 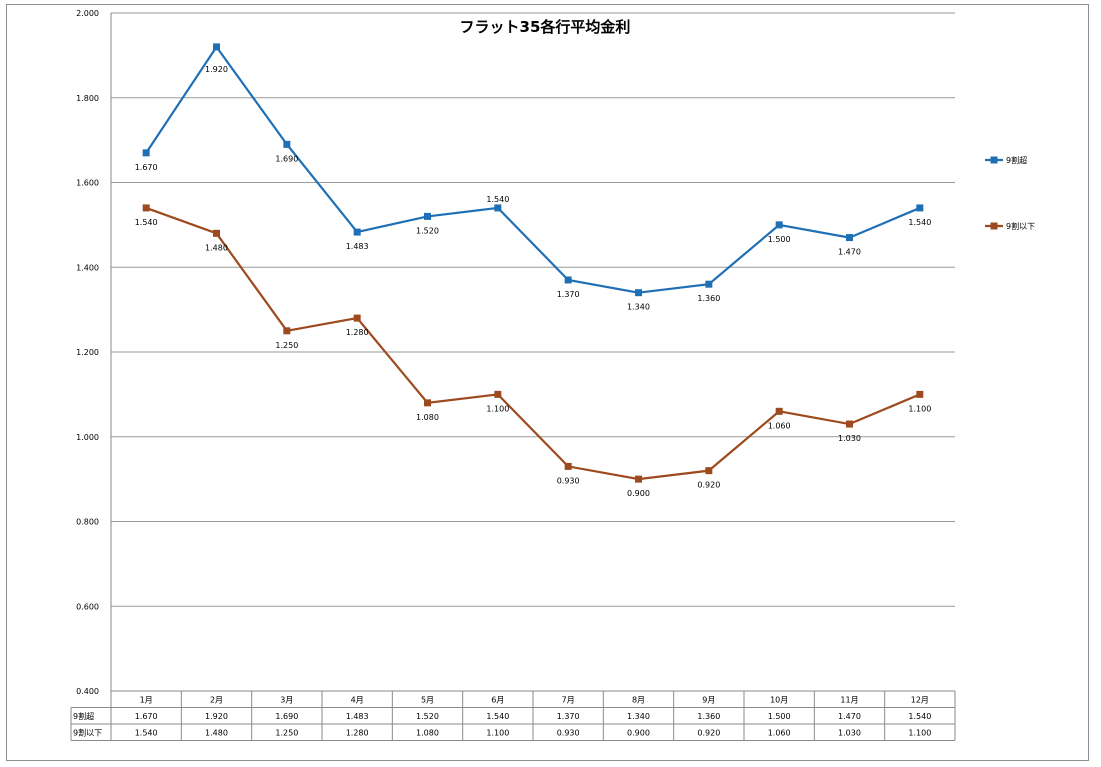 I want to click on data-label: 1.920, so click(x=216, y=69).